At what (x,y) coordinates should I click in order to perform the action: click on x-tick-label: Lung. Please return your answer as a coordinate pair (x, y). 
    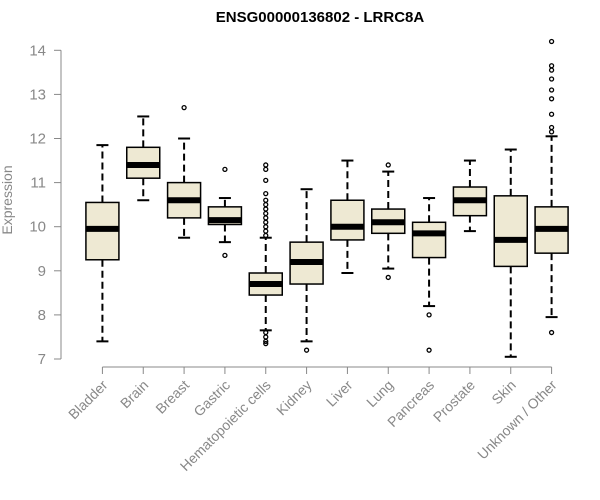
    Looking at the image, I should click on (379, 393).